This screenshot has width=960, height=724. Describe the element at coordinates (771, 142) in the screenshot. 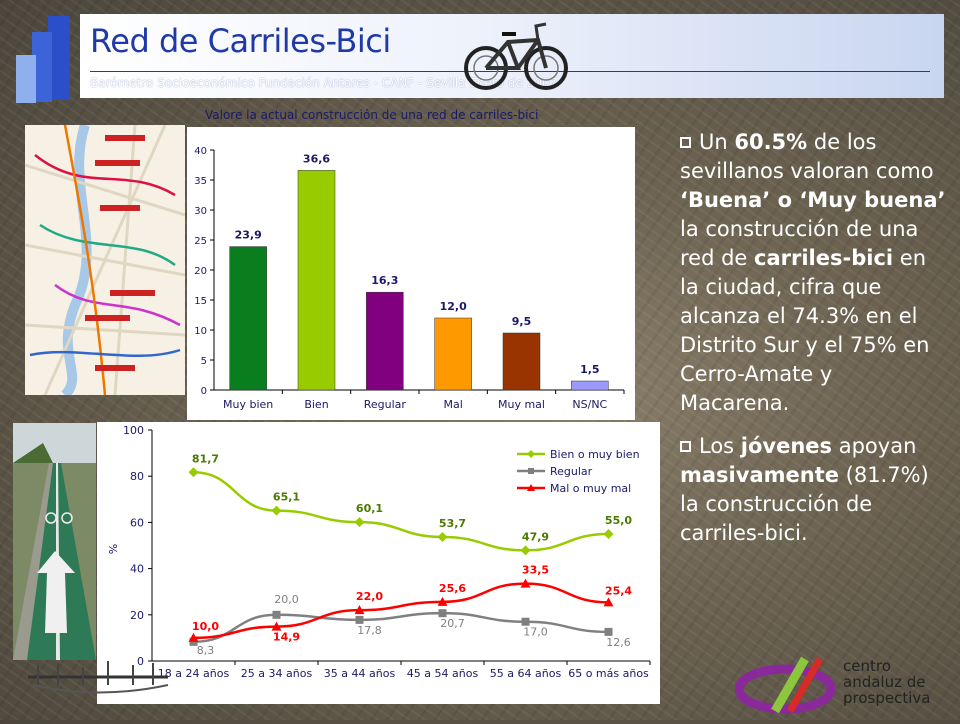

I see `emphasis-text: 60.5%` at that location.